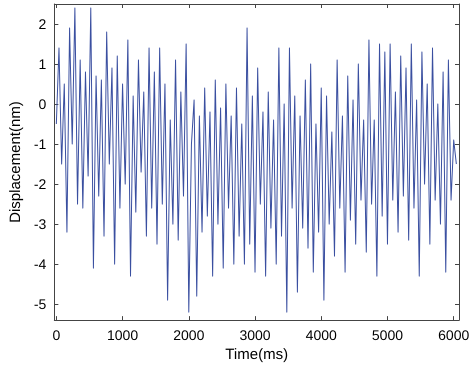 The width and height of the screenshot is (474, 367). Describe the element at coordinates (122, 335) in the screenshot. I see `x-tick-label: 1000` at that location.